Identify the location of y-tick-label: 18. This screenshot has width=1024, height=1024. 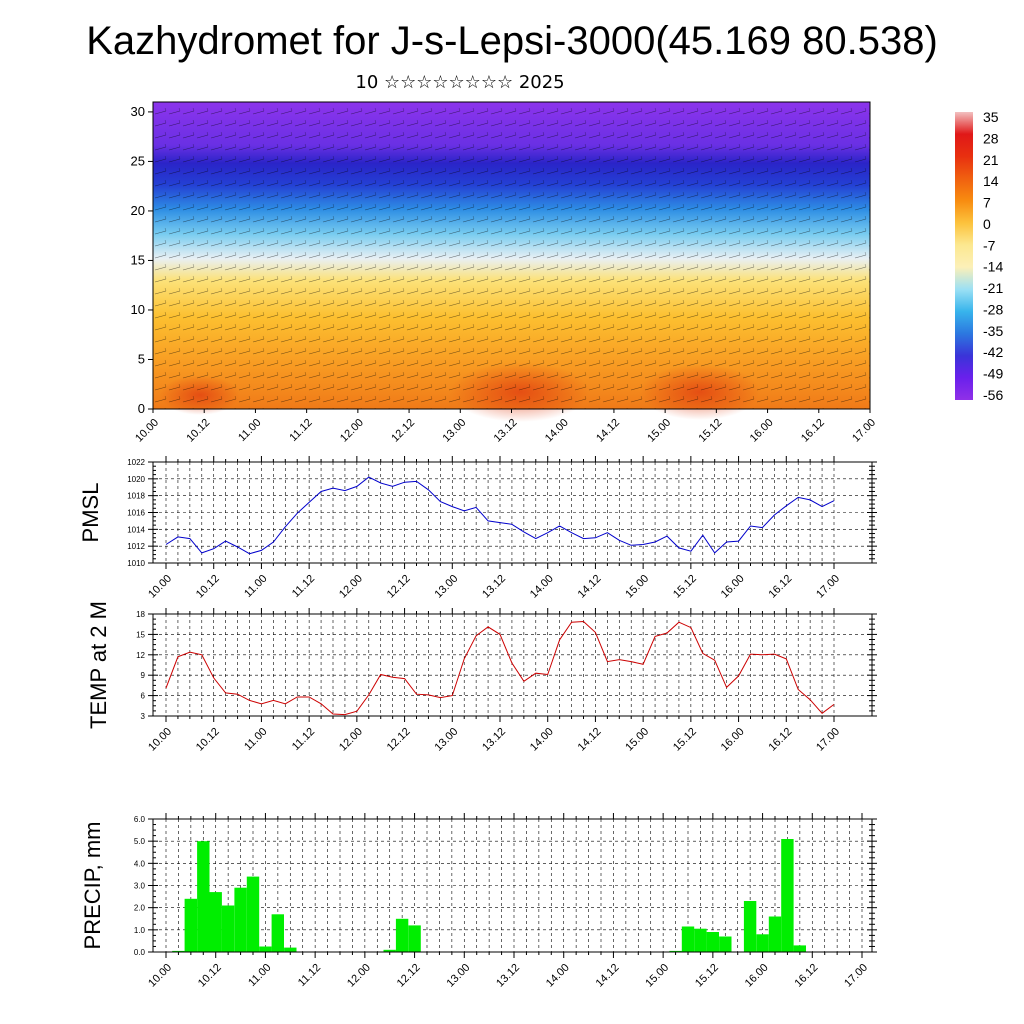
(140, 614).